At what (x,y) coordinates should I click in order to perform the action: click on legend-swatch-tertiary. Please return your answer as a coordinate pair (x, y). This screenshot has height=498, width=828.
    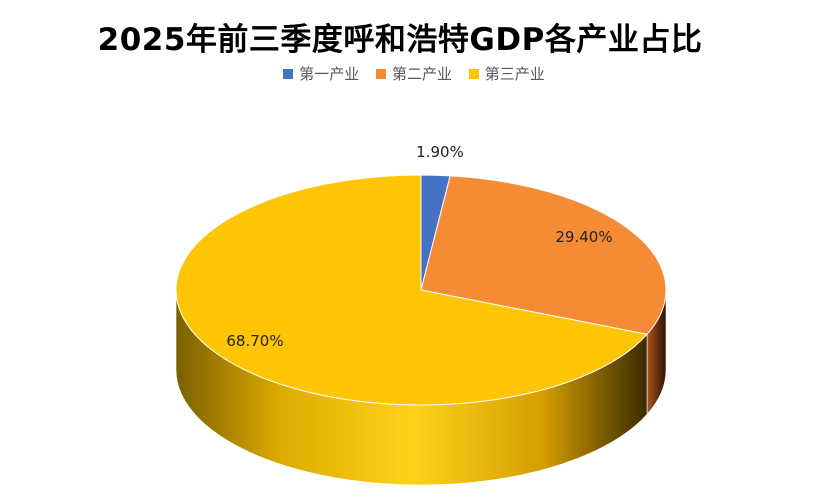
    Looking at the image, I should click on (473, 74).